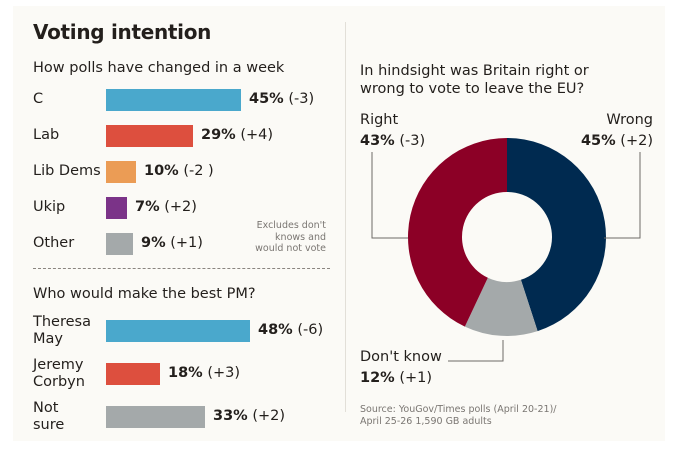  Describe the element at coordinates (62, 322) in the screenshot. I see `bar-label-line: Theresa` at that location.